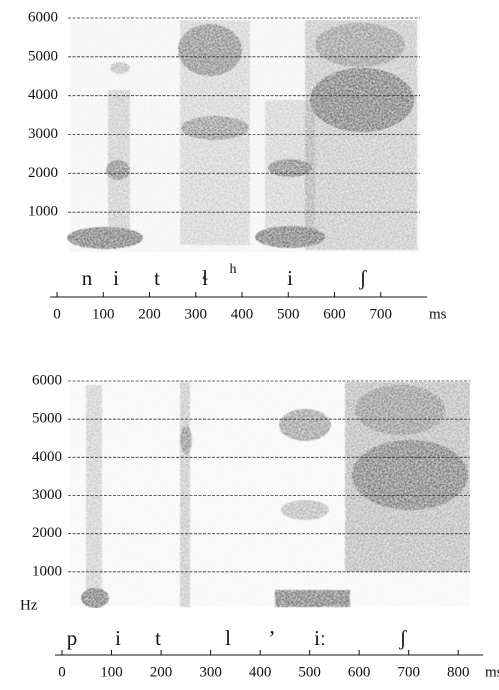  What do you see at coordinates (233, 269) in the screenshot?
I see `segment-label: h` at bounding box center [233, 269].